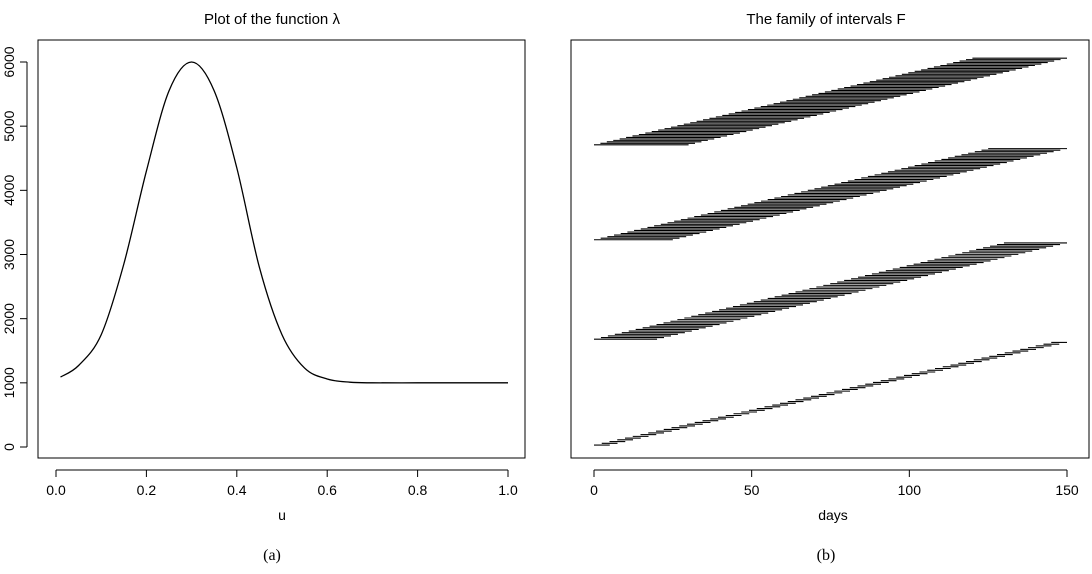 The width and height of the screenshot is (1092, 574). What do you see at coordinates (418, 490) in the screenshot?
I see `x-tick-label-a: 0.8` at bounding box center [418, 490].